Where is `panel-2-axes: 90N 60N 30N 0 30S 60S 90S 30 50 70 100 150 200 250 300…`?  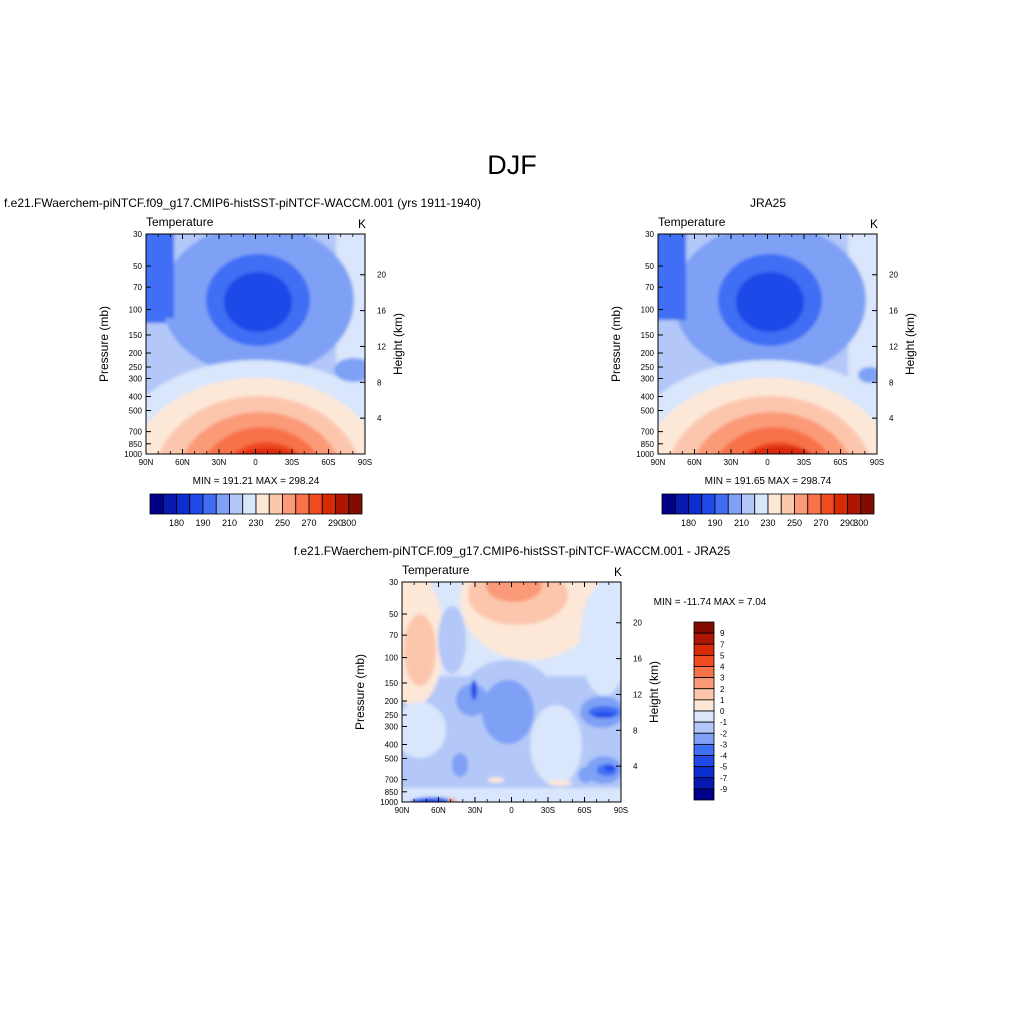 panel-2-axes: 90N 60N 30N 0 30S 60S 90S 30 50 70 100 150 200 250 300… is located at coordinates (767, 348).